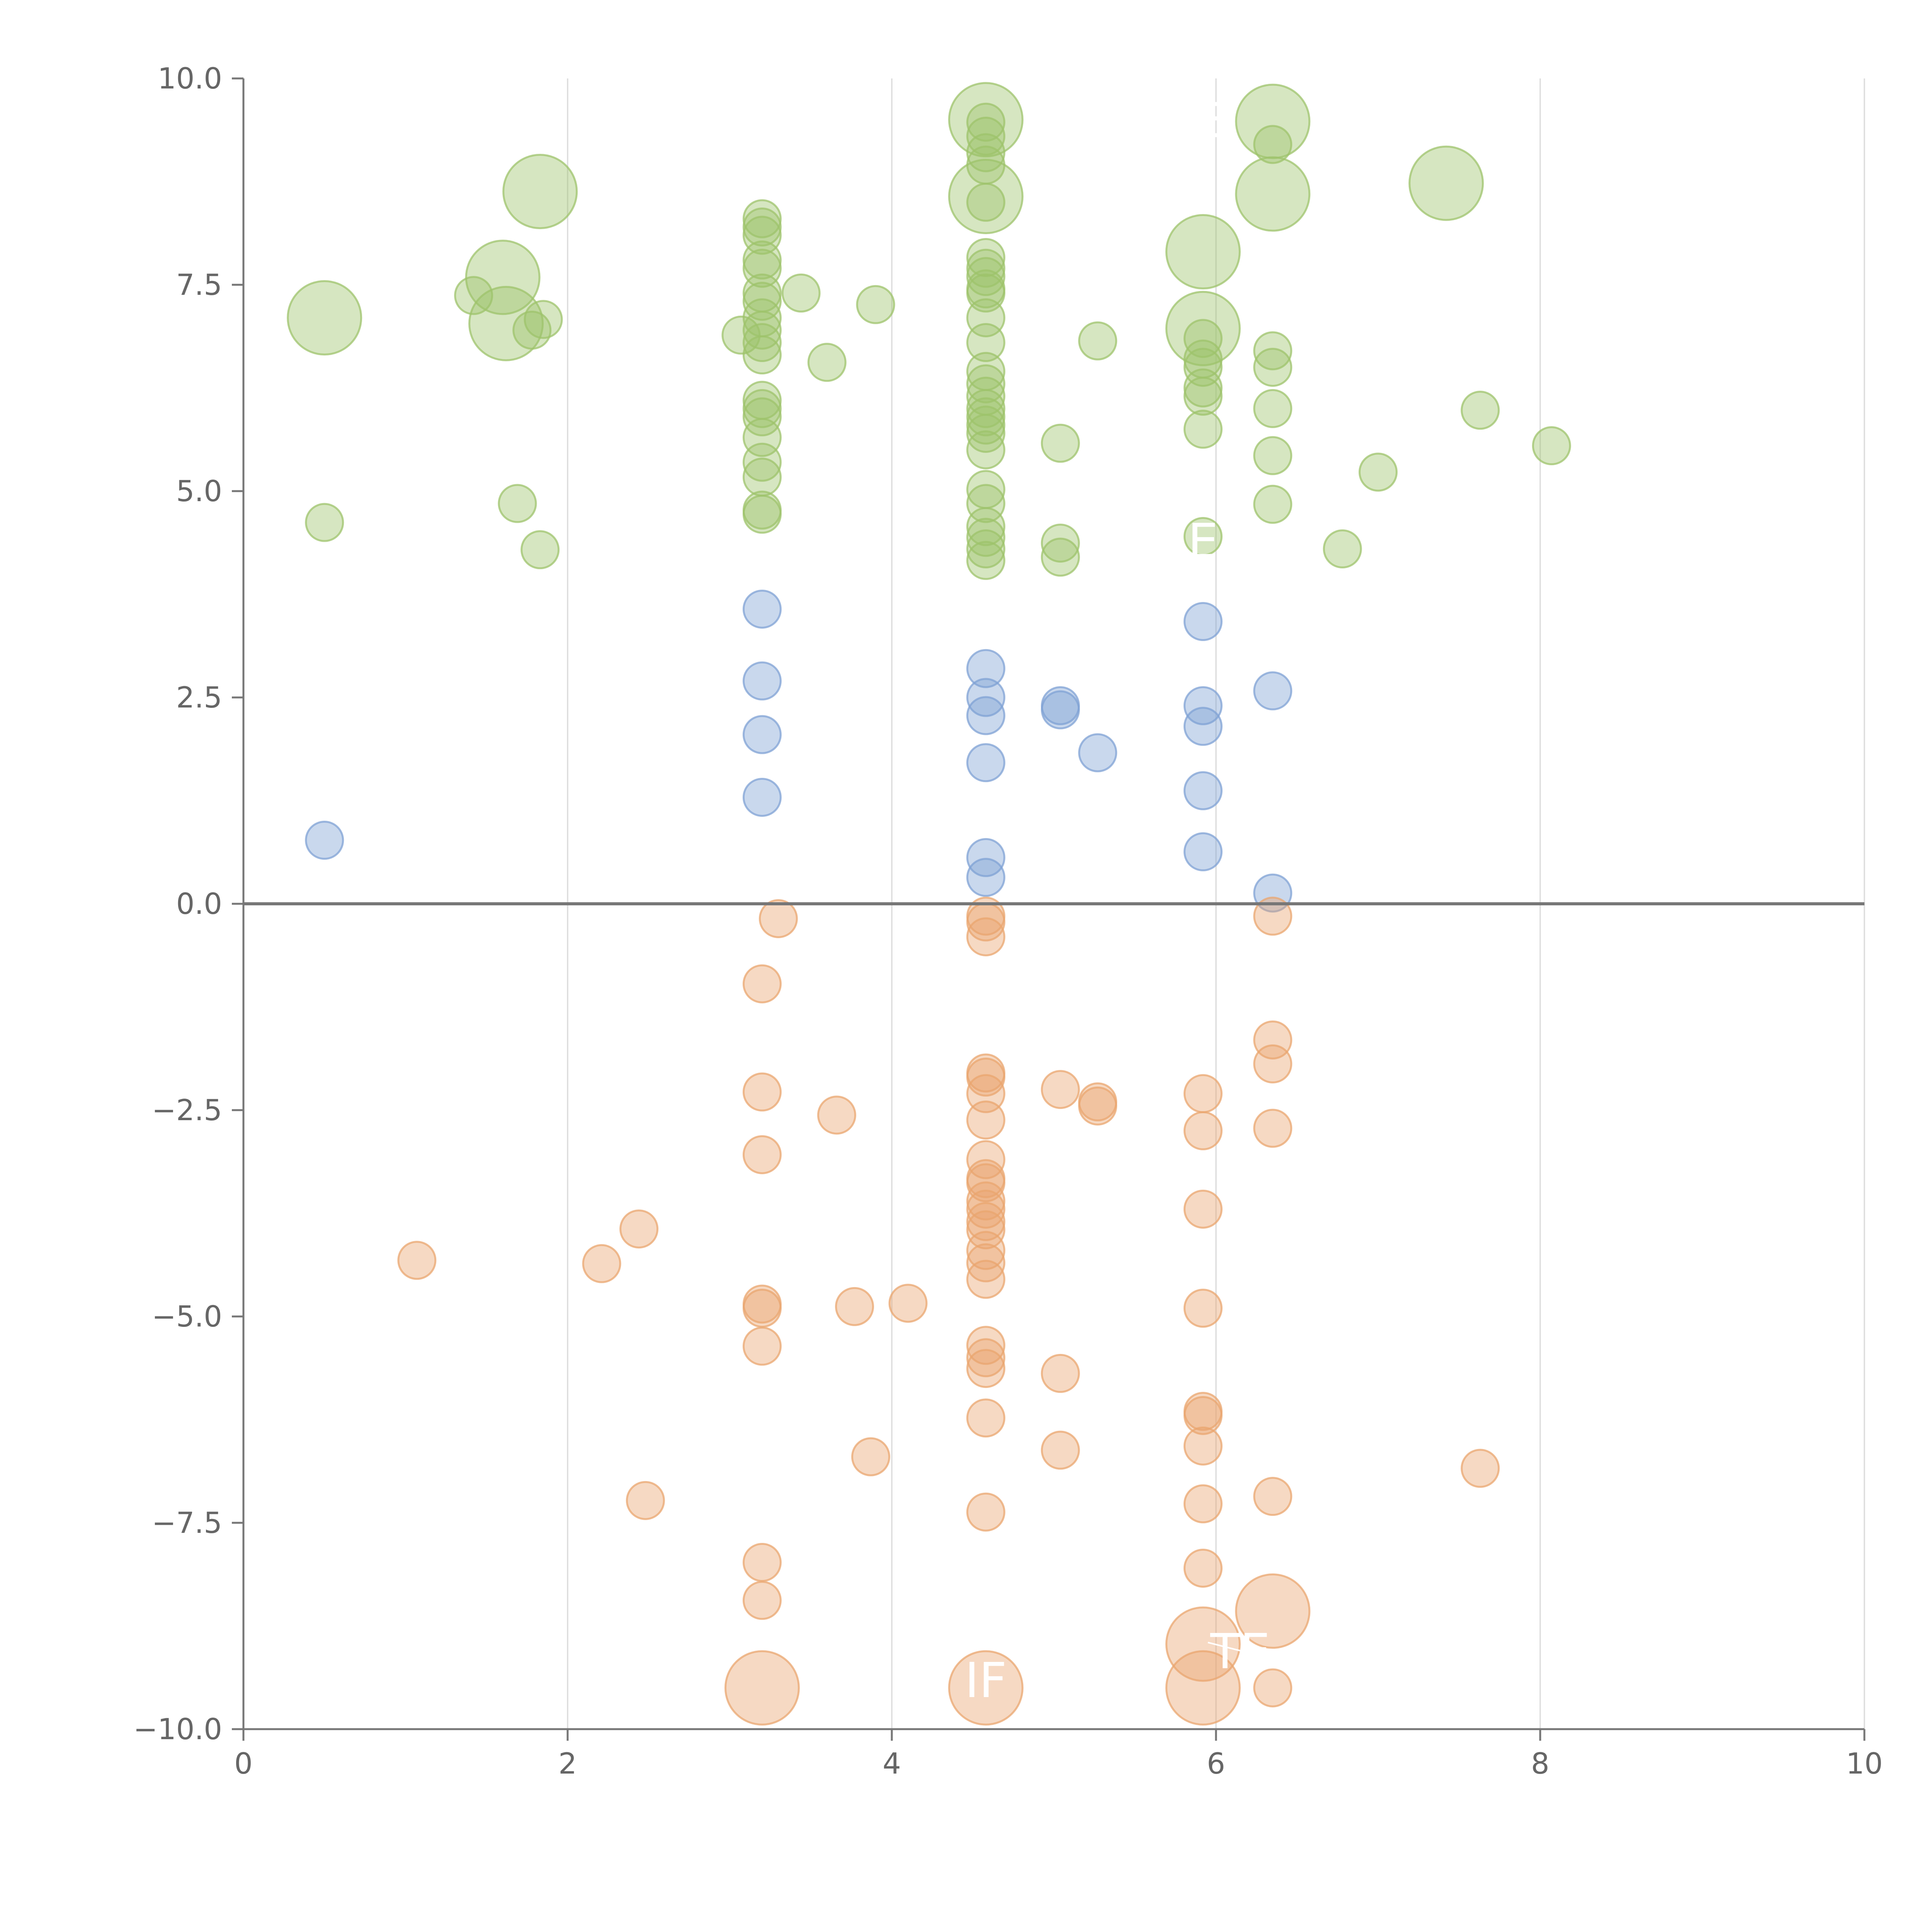 The width and height of the screenshot is (1932, 1932). Describe the element at coordinates (567, 1764) in the screenshot. I see `x-tick-label: 2` at that location.